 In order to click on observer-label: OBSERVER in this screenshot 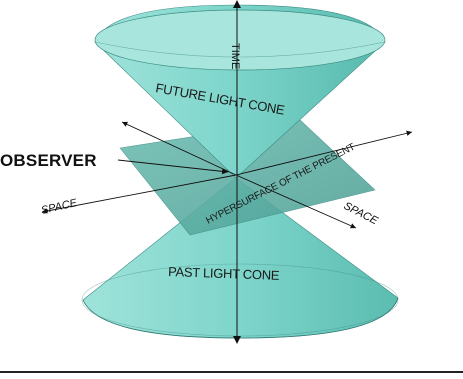, I will do `click(48, 160)`.